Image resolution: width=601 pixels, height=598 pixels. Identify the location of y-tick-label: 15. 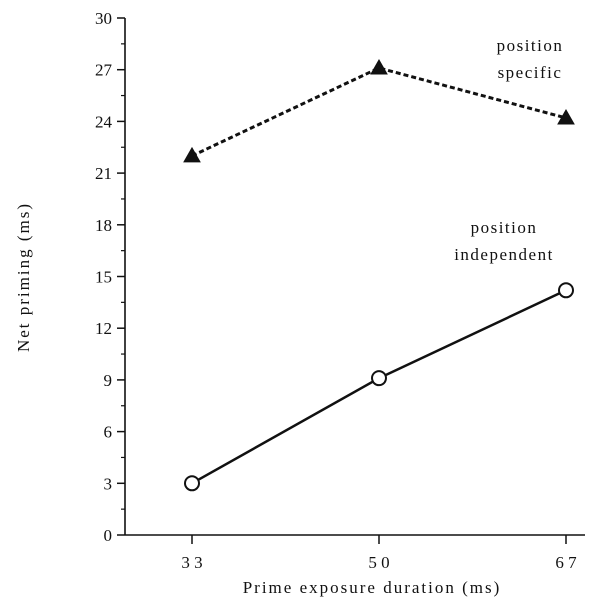
(103, 277).